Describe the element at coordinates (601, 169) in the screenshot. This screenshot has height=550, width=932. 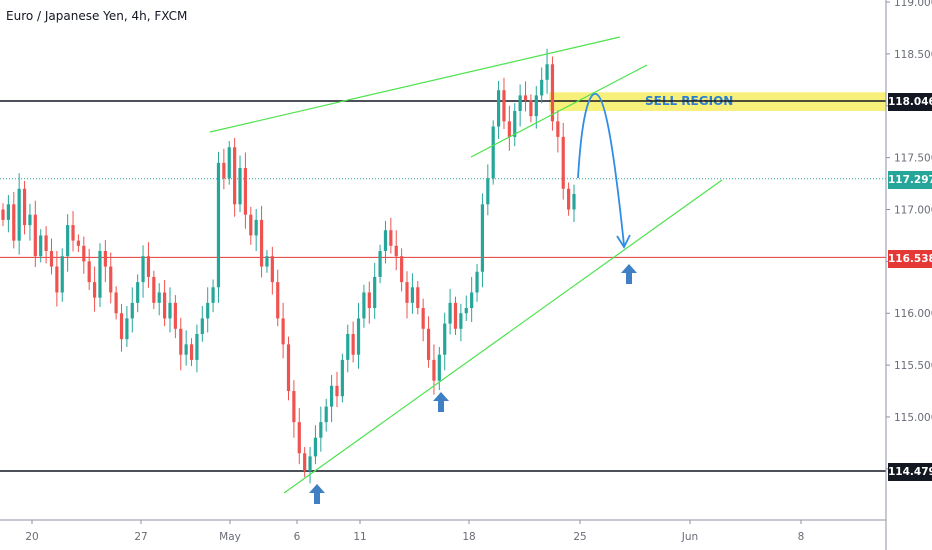
I see `projection-curve` at that location.